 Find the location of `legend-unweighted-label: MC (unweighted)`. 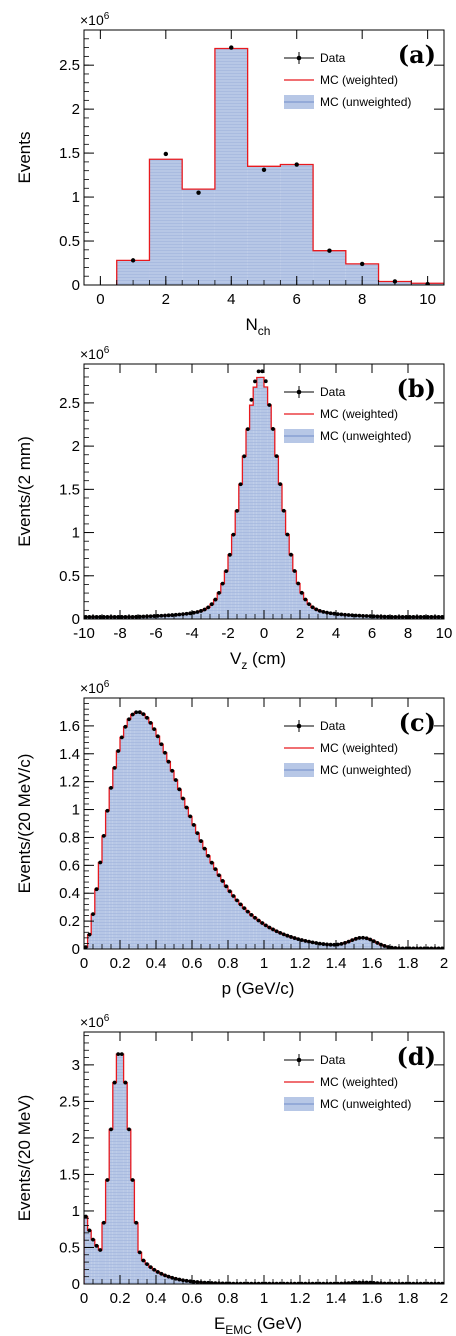

legend-unweighted-label: MC (unweighted) is located at coordinates (365, 102).